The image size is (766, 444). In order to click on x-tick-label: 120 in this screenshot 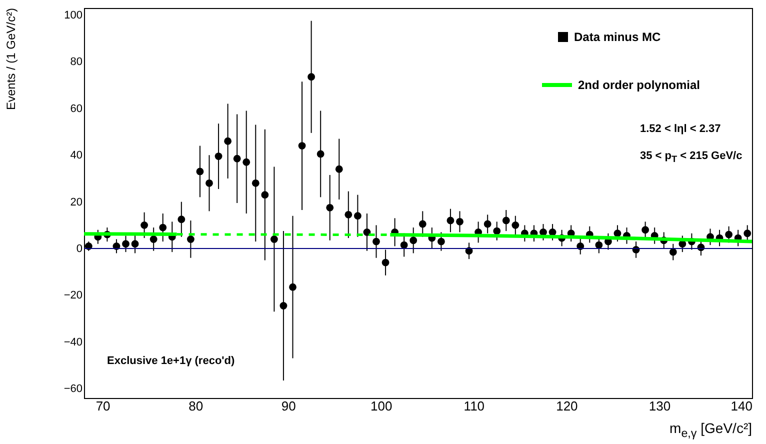, I will do `click(567, 406)`.